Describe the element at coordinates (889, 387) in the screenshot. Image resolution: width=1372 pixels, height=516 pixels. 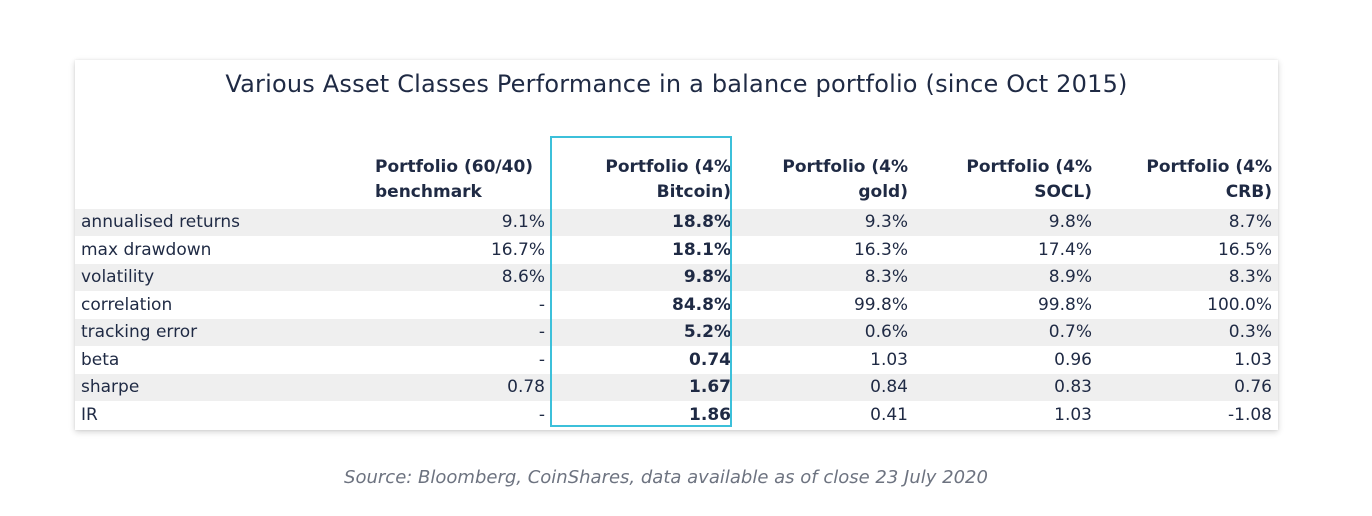
I see `table-cell: 0.84` at that location.